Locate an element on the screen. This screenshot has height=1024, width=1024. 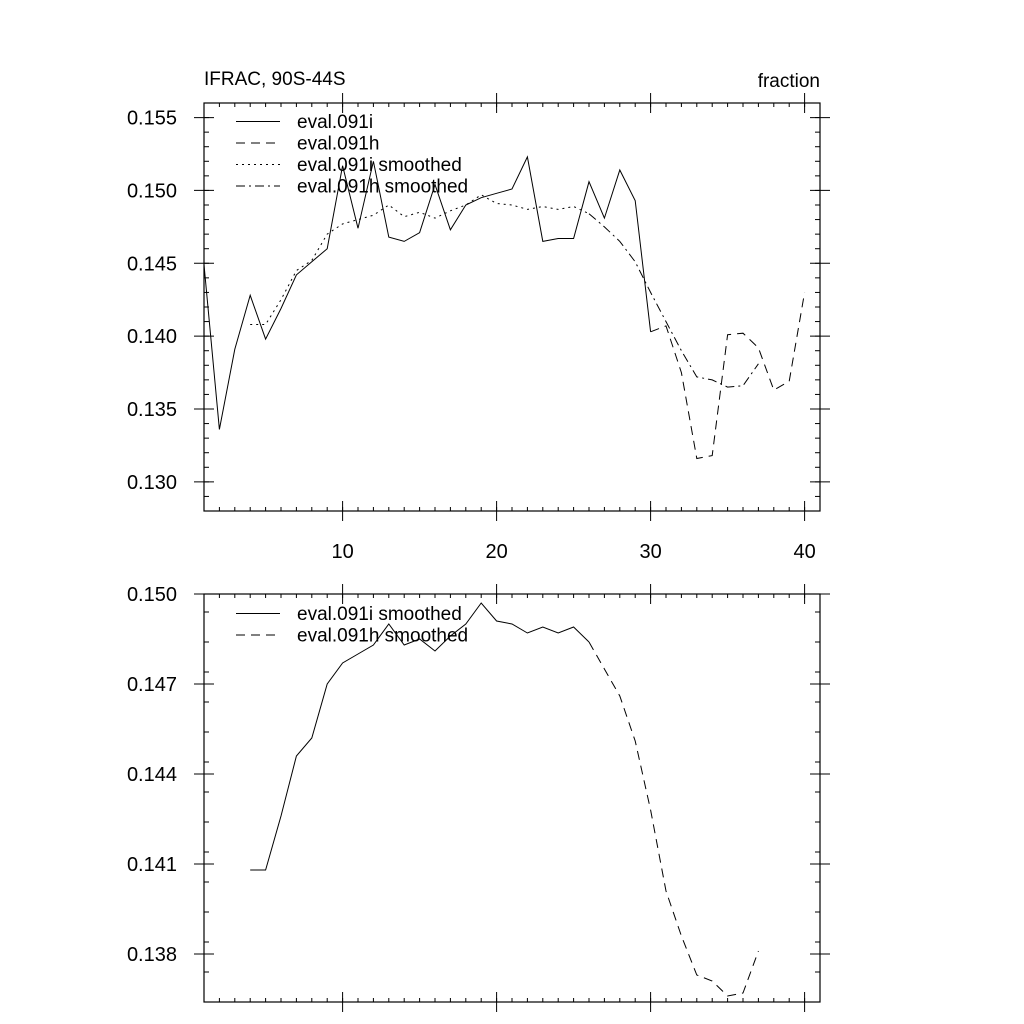
y-tick-label: 0.135 is located at coordinates (152, 410).